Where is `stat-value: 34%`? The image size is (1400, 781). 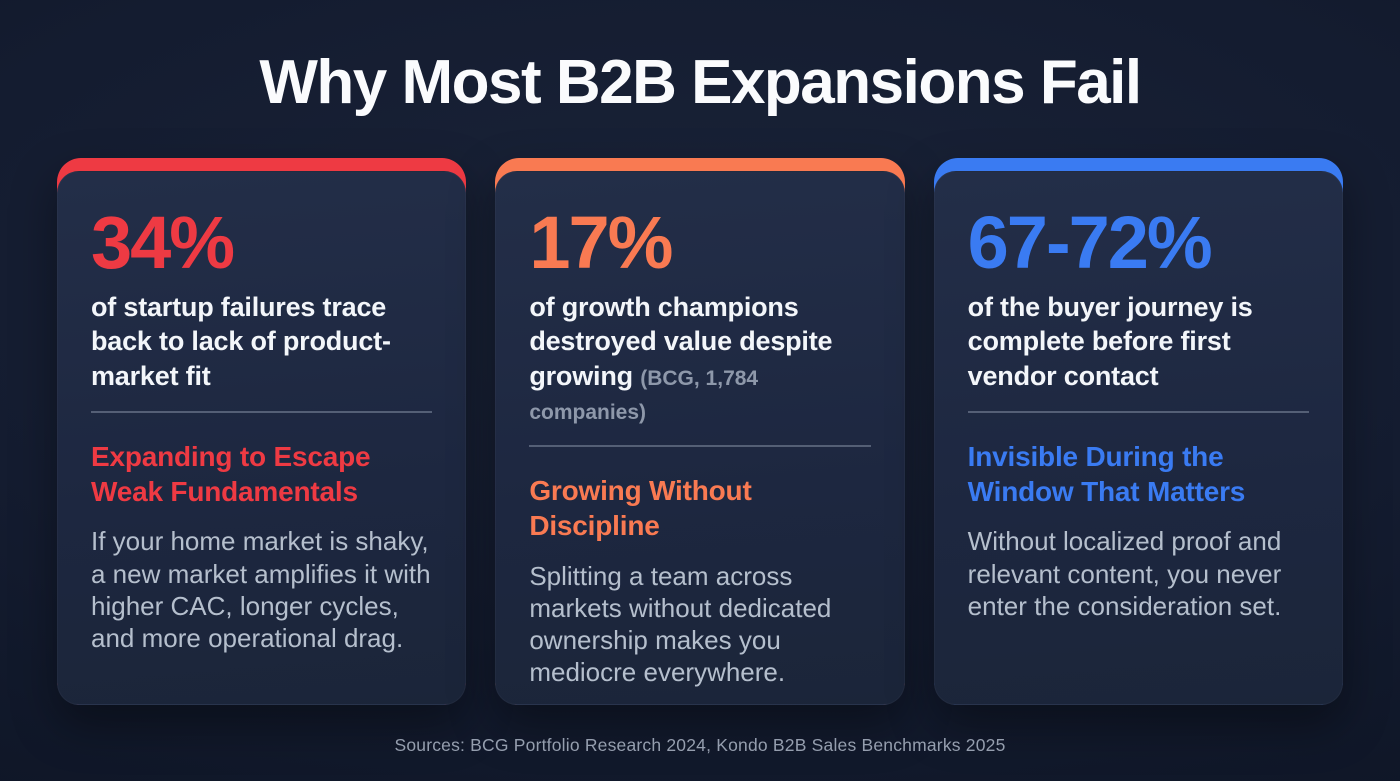 stat-value: 34% is located at coordinates (163, 242).